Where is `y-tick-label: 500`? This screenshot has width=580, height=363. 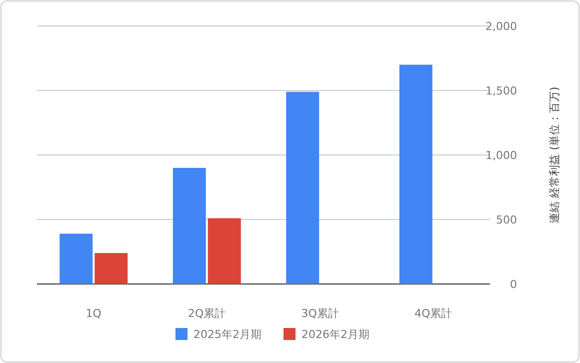 y-tick-label: 500 is located at coordinates (506, 220).